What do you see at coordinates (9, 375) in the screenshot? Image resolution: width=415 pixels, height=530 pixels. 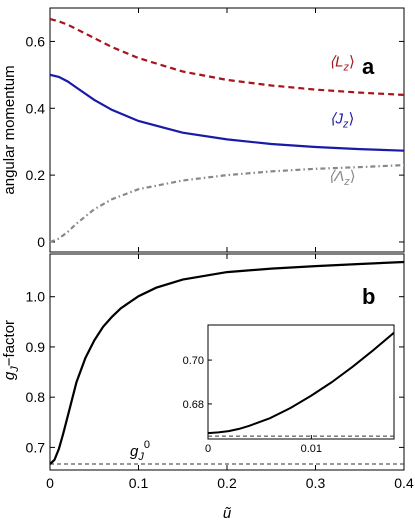 I see `panel-b-ylabel-main: g` at bounding box center [9, 375].